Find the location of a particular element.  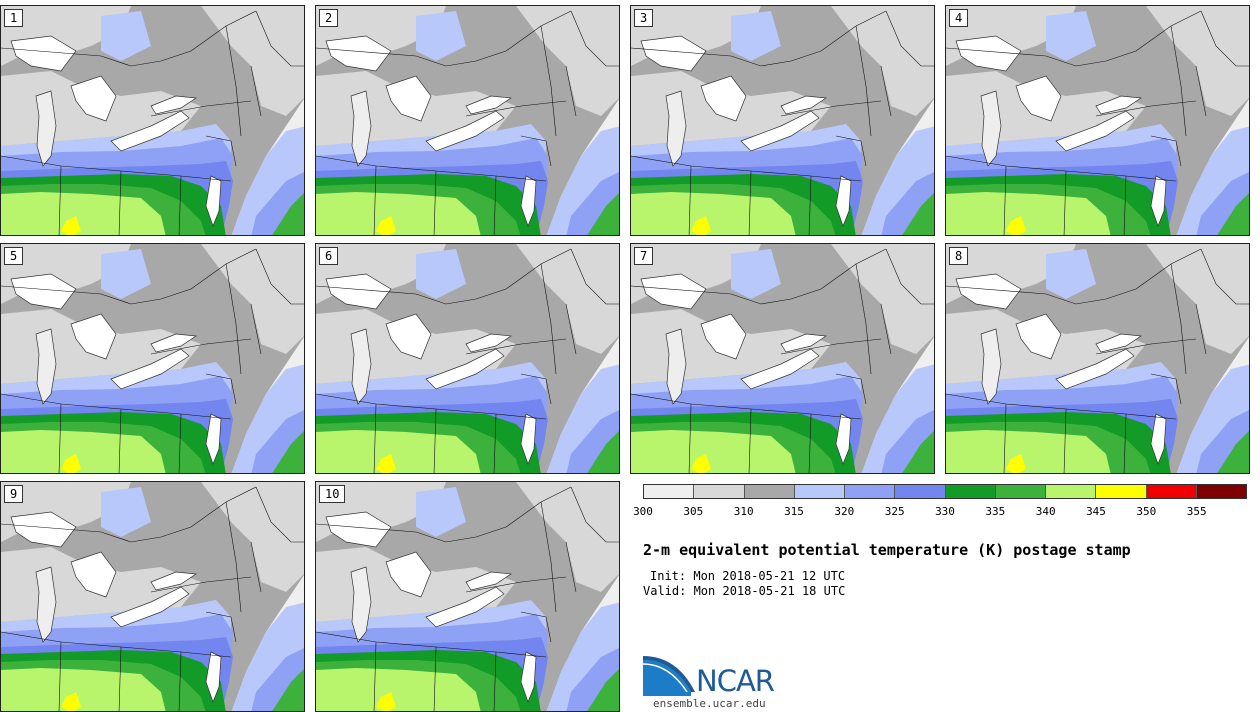

postage-stamp-panel: 3 is located at coordinates (782, 120).